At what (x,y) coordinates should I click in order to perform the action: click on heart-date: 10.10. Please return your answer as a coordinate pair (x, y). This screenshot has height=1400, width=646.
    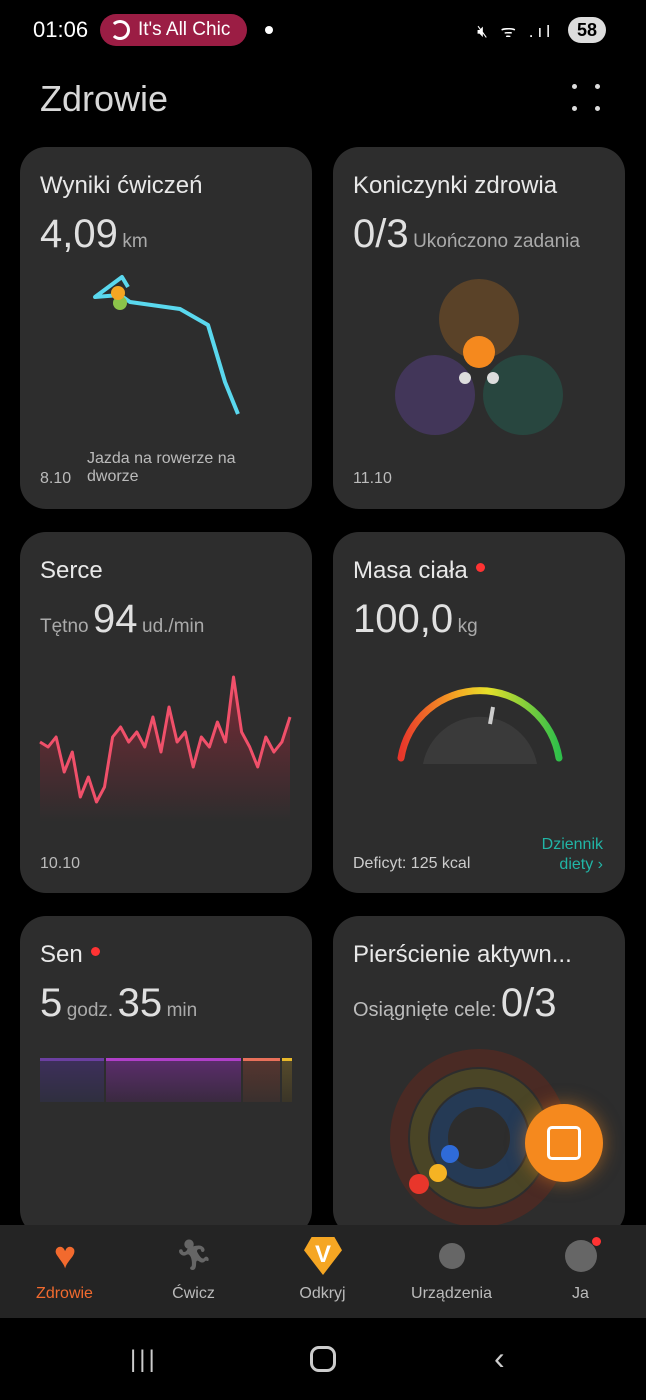
    Looking at the image, I should click on (60, 863).